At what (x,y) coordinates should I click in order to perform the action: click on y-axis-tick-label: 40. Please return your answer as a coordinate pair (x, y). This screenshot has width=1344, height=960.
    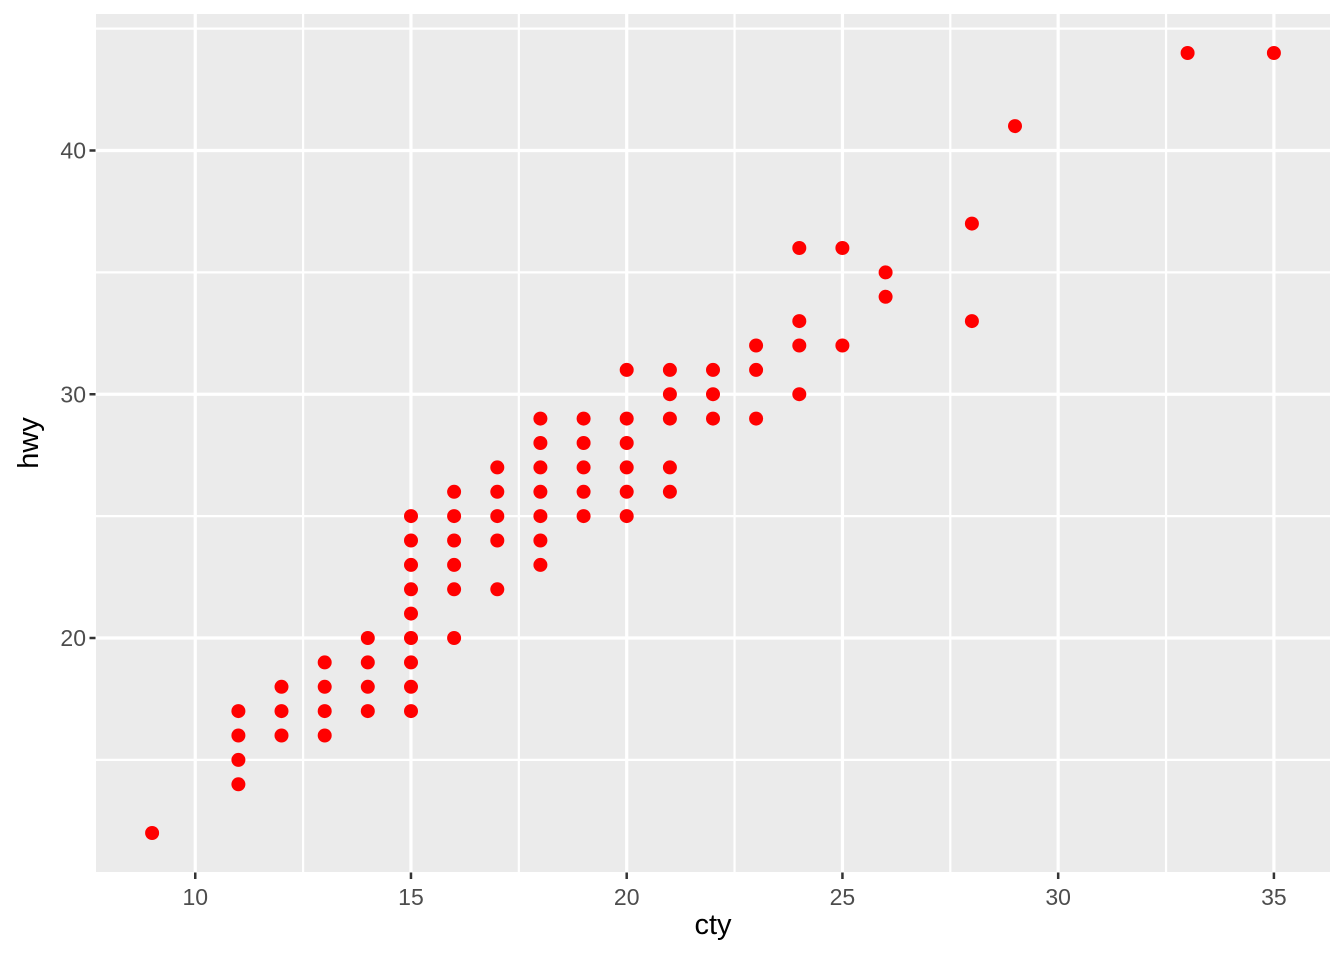
    Looking at the image, I should click on (73, 151).